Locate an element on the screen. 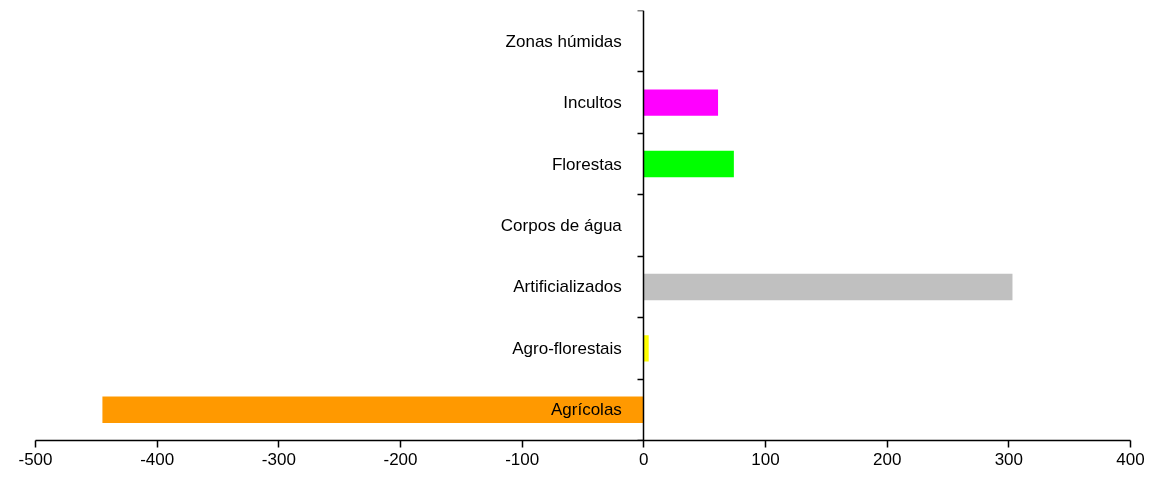 The image size is (1156, 485). x-tick-label: -200 is located at coordinates (400, 459).